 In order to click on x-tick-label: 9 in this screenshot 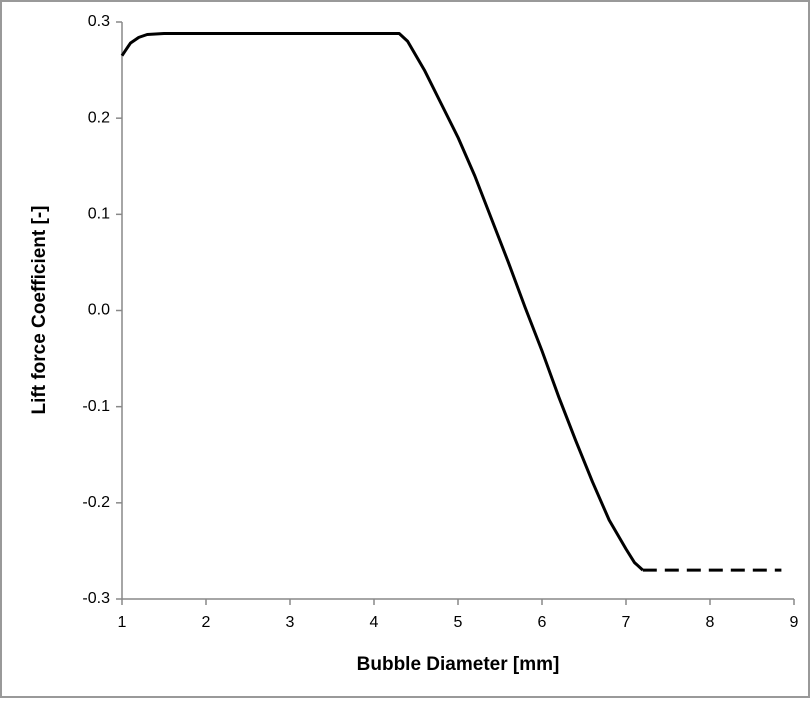, I will do `click(794, 622)`.